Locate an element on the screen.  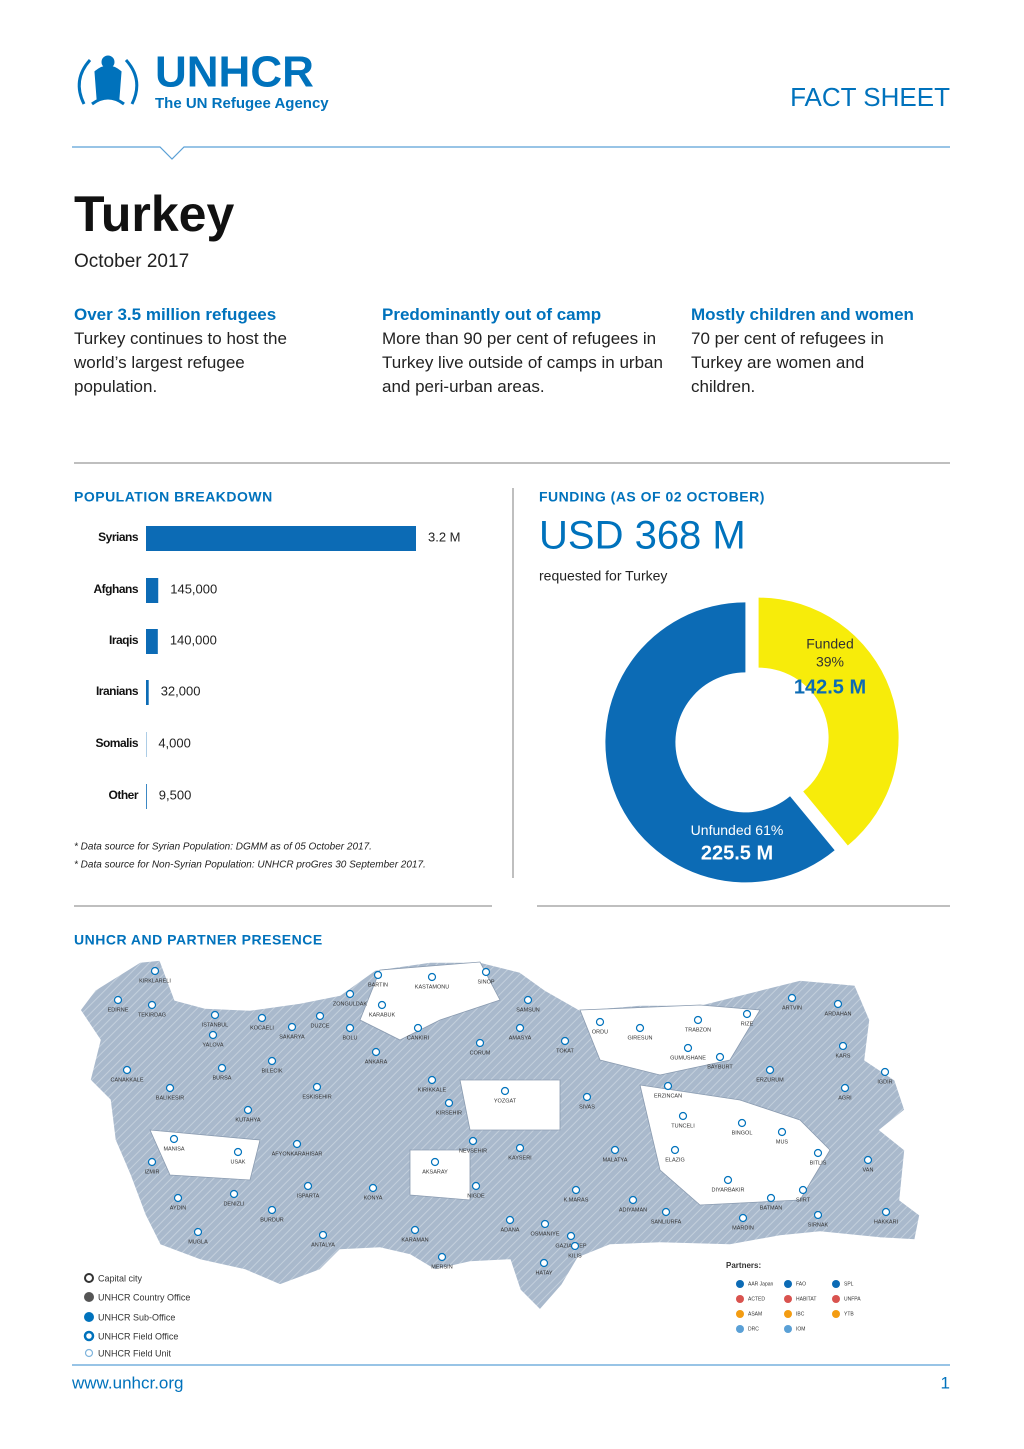
province-label: ANTALYA is located at coordinates (323, 1245).